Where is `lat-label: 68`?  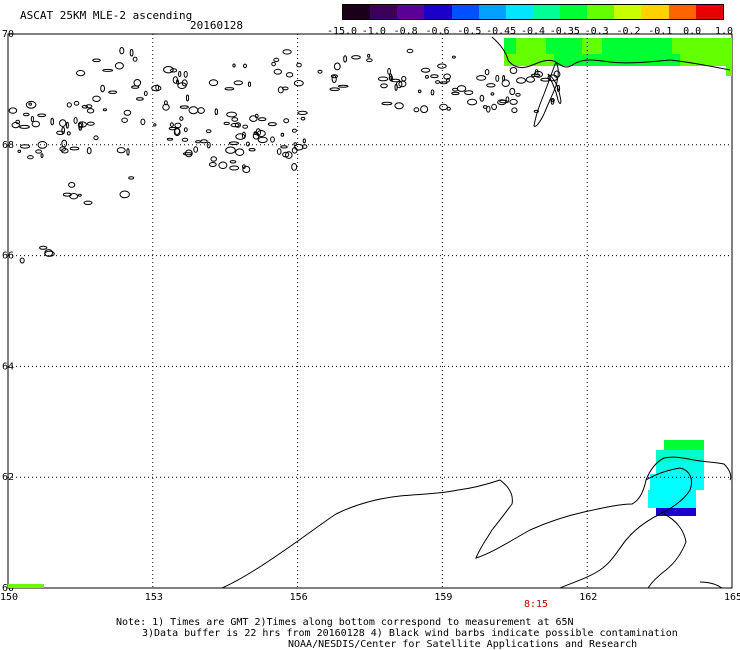
lat-label: 68 is located at coordinates (8, 145).